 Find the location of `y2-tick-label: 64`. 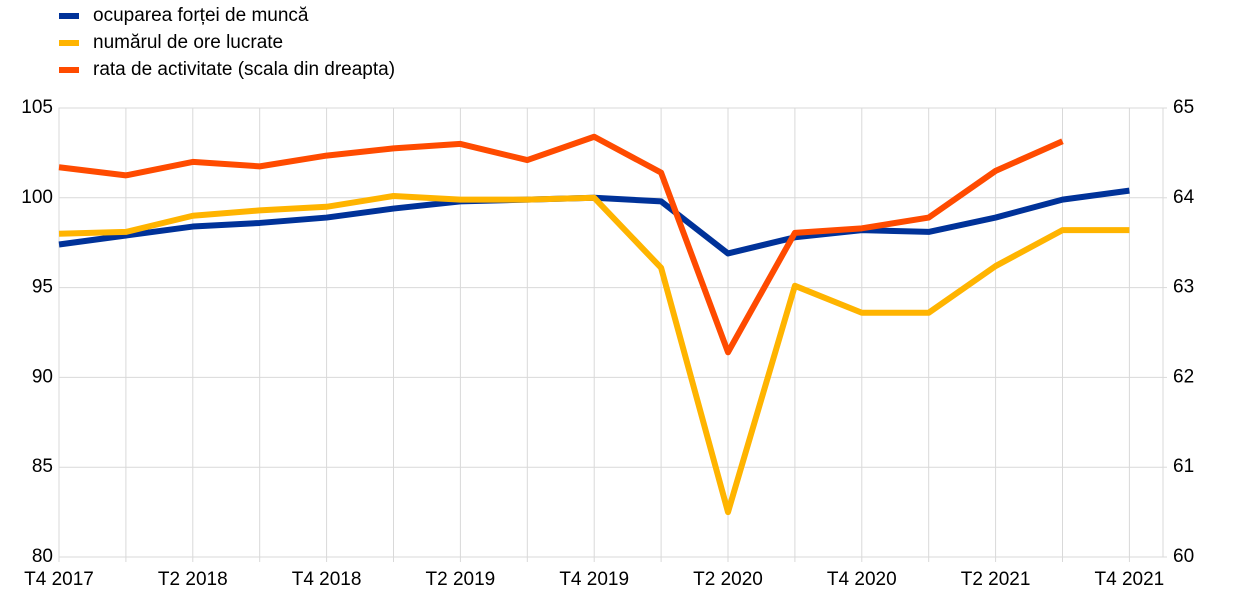

y2-tick-label: 64 is located at coordinates (1184, 197).